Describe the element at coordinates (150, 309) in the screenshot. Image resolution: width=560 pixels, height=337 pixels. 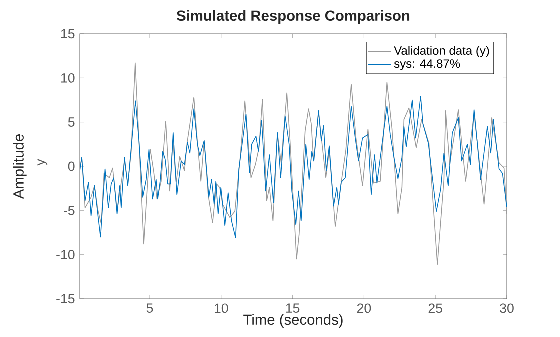
I see `x-tick-label: 5` at that location.